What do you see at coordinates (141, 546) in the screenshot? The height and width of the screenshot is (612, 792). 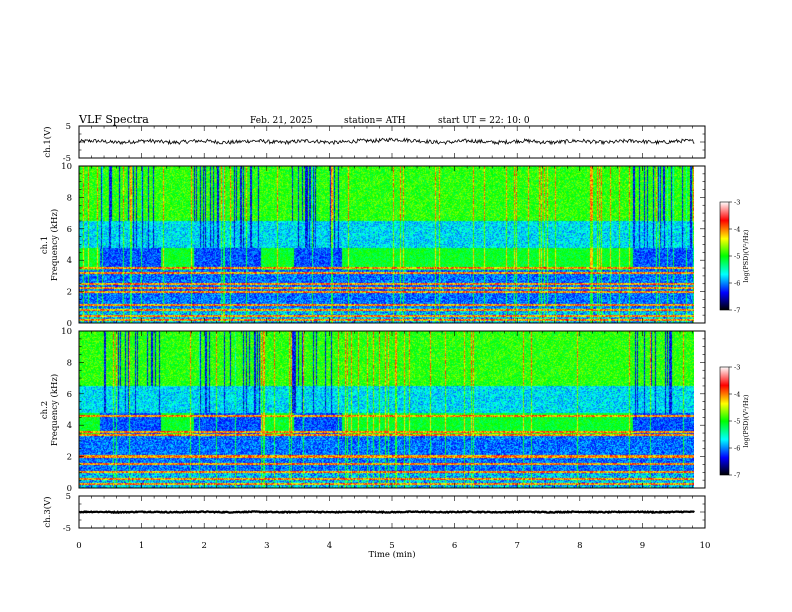 I see `x-tick-label: 1` at bounding box center [141, 546].